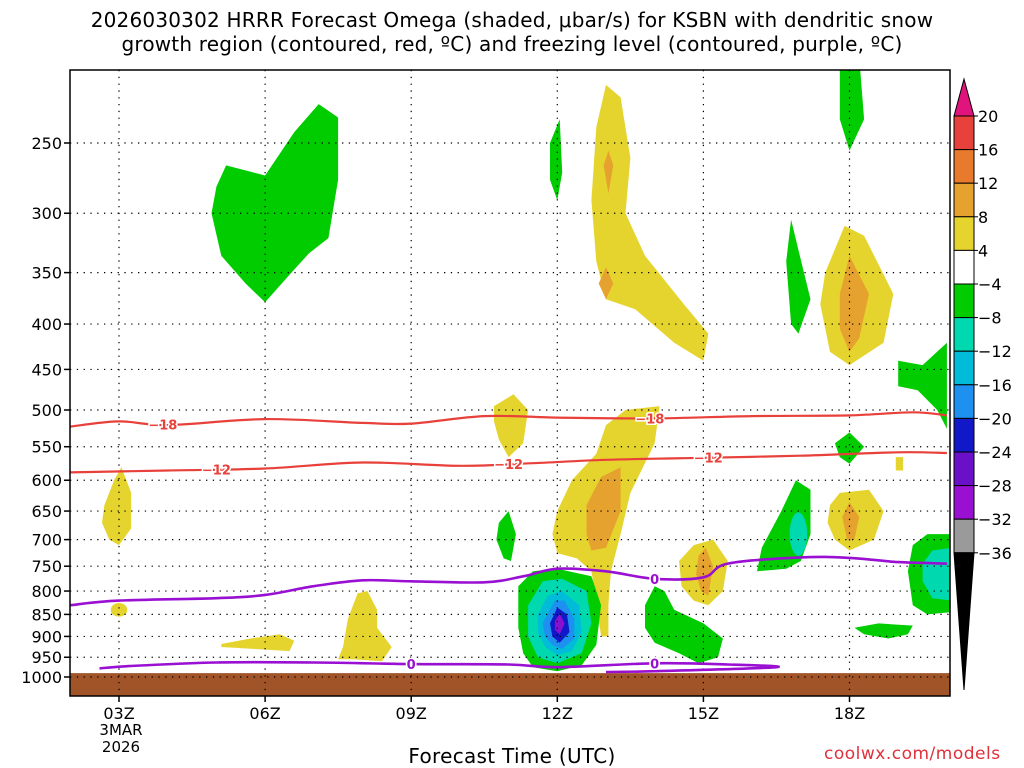  Describe the element at coordinates (849, 713) in the screenshot. I see `x-tick-label: 18Z` at that location.